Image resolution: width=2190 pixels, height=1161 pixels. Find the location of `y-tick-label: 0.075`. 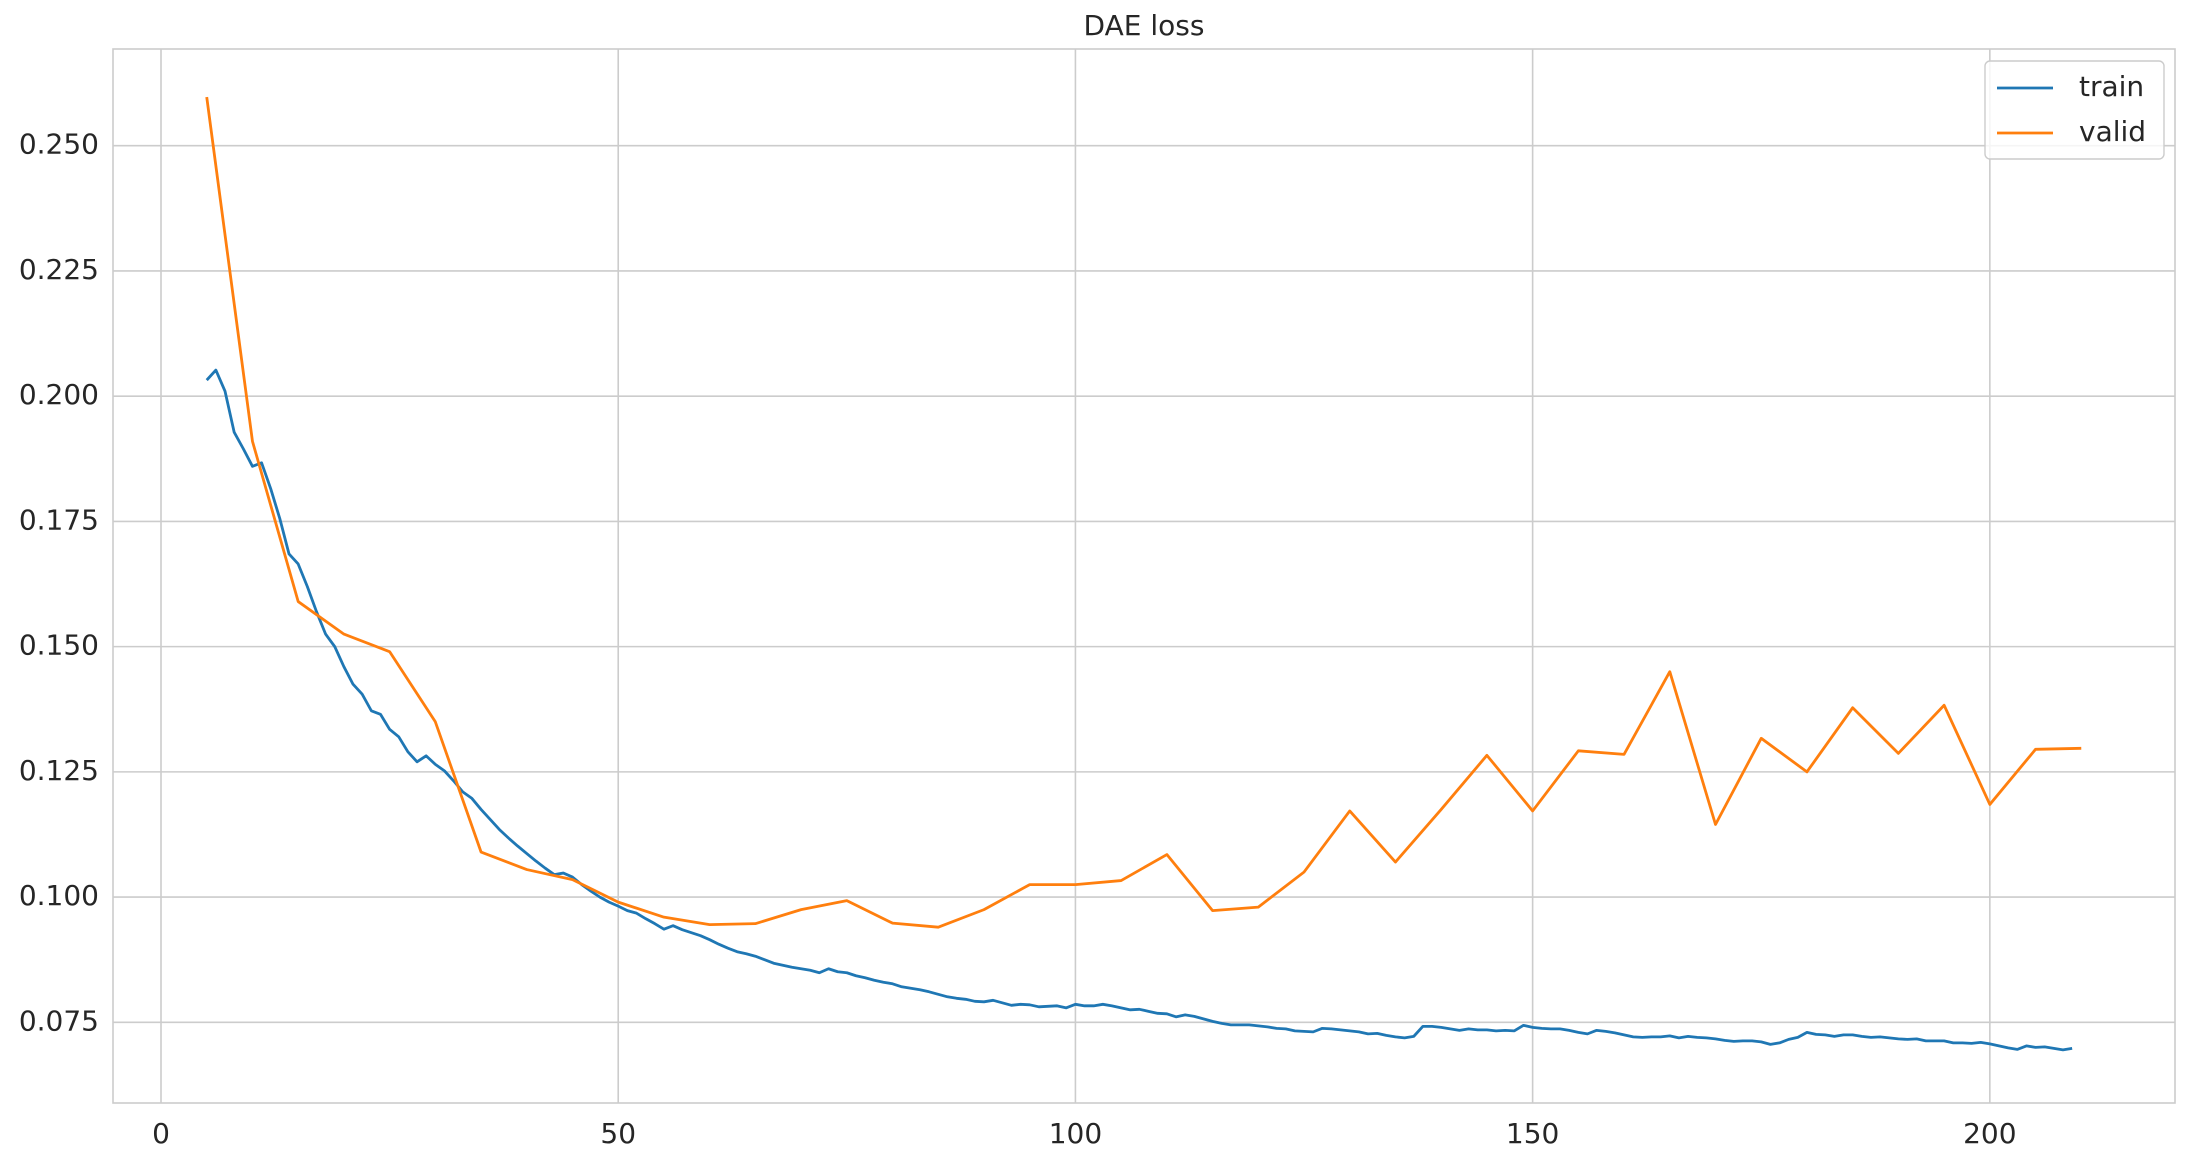

y-tick-label: 0.075 is located at coordinates (59, 1020).